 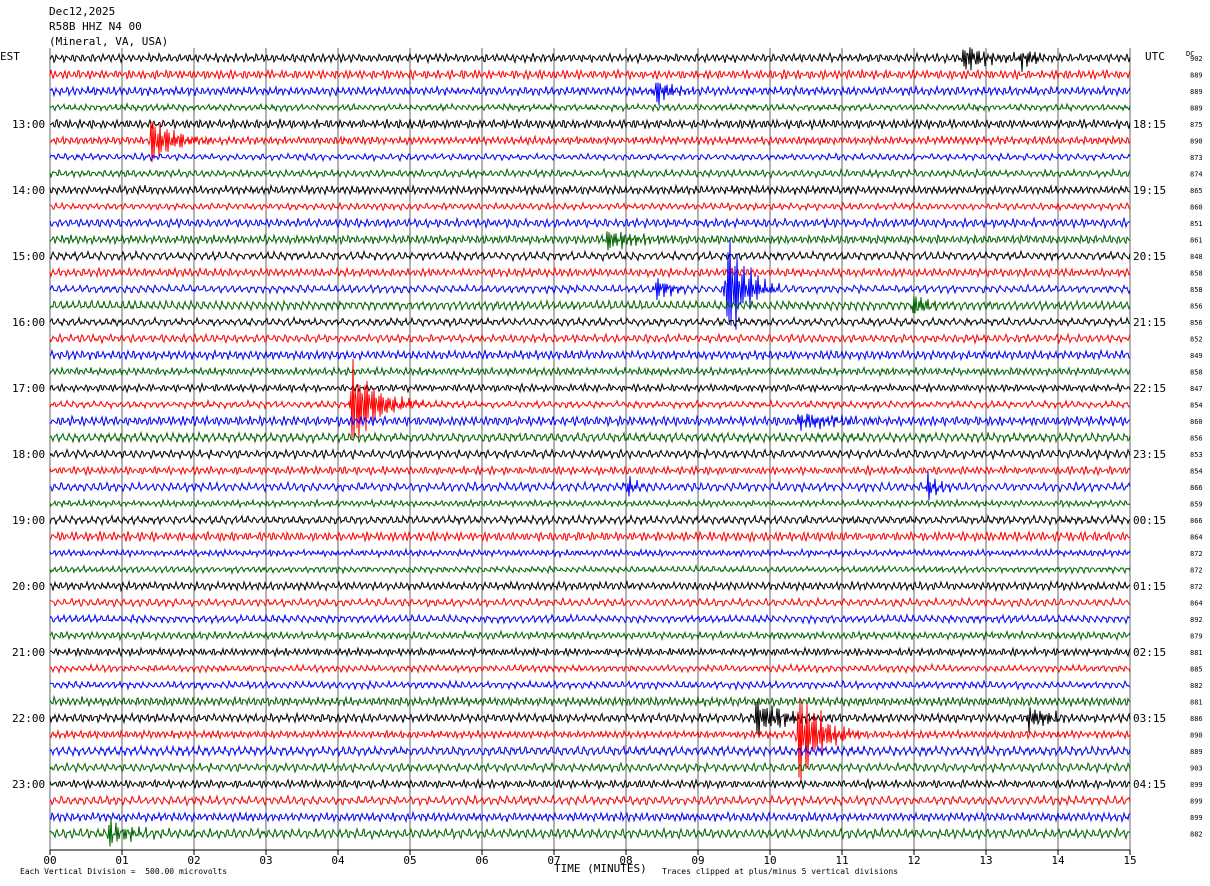 I want to click on dc-offset-label: 853, so click(x=1196, y=455).